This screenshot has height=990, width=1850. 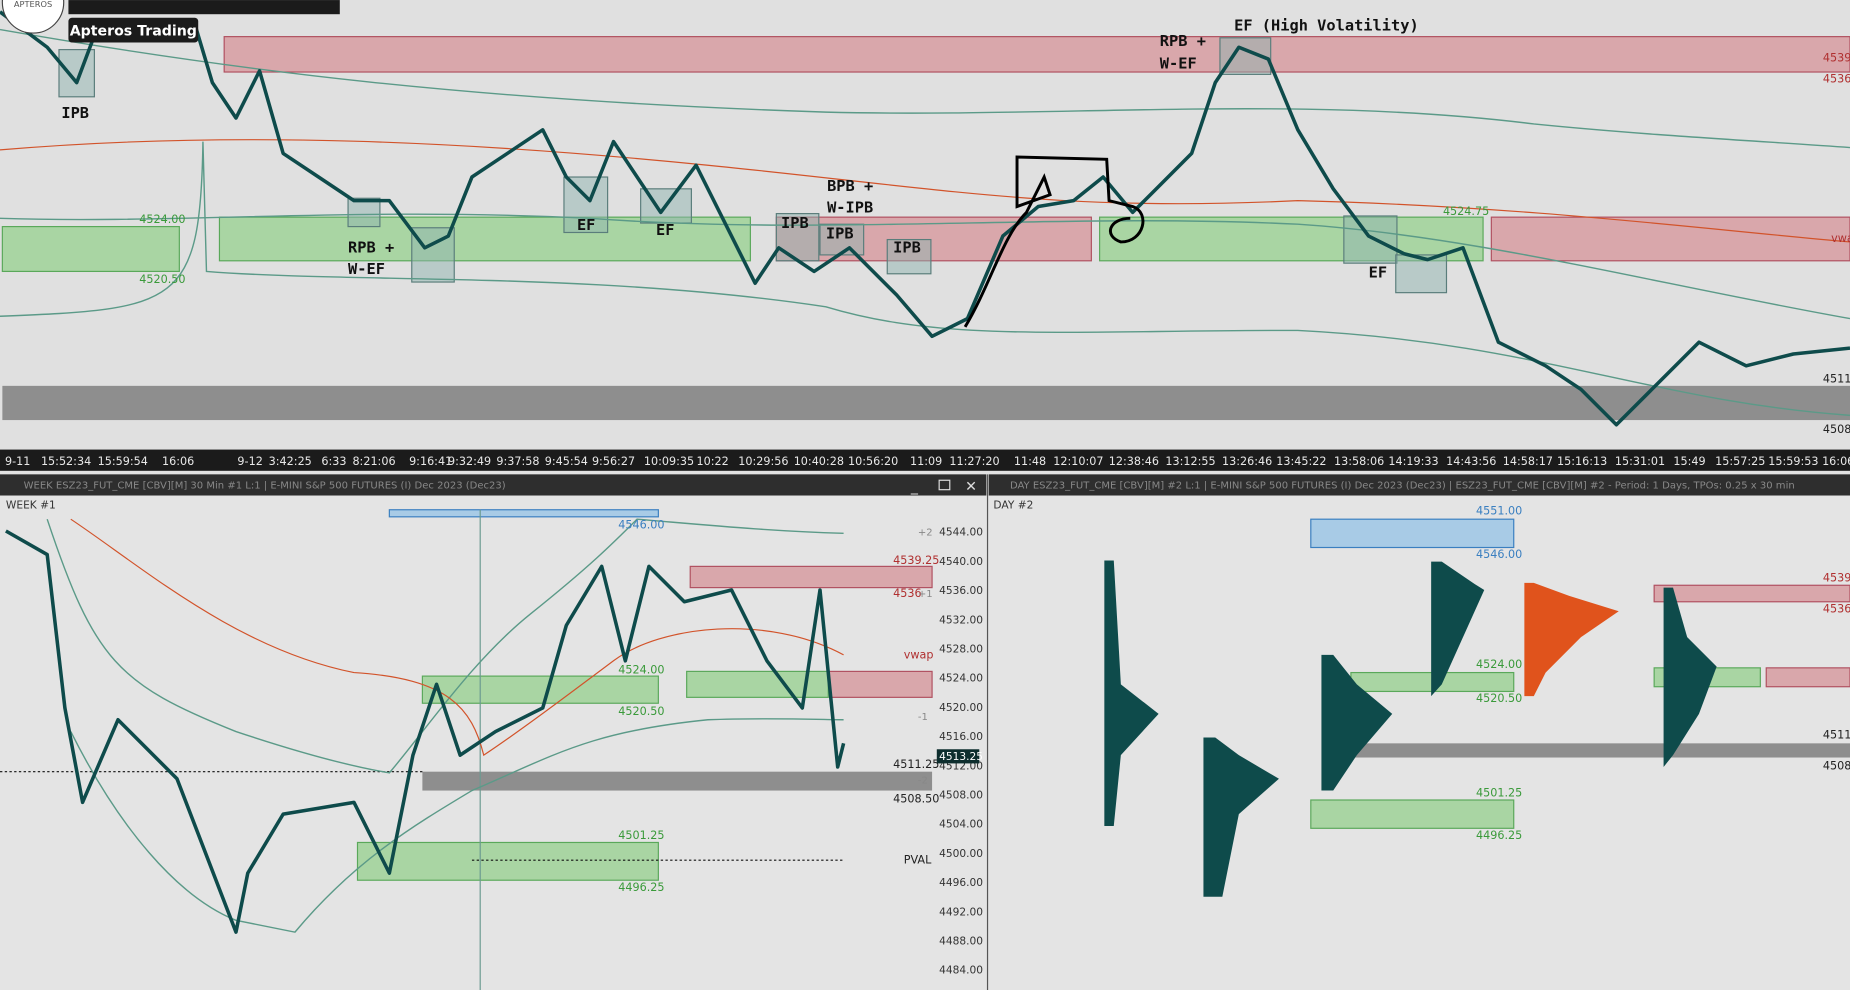 I want to click on axis-label: 4484.00, so click(x=961, y=970).